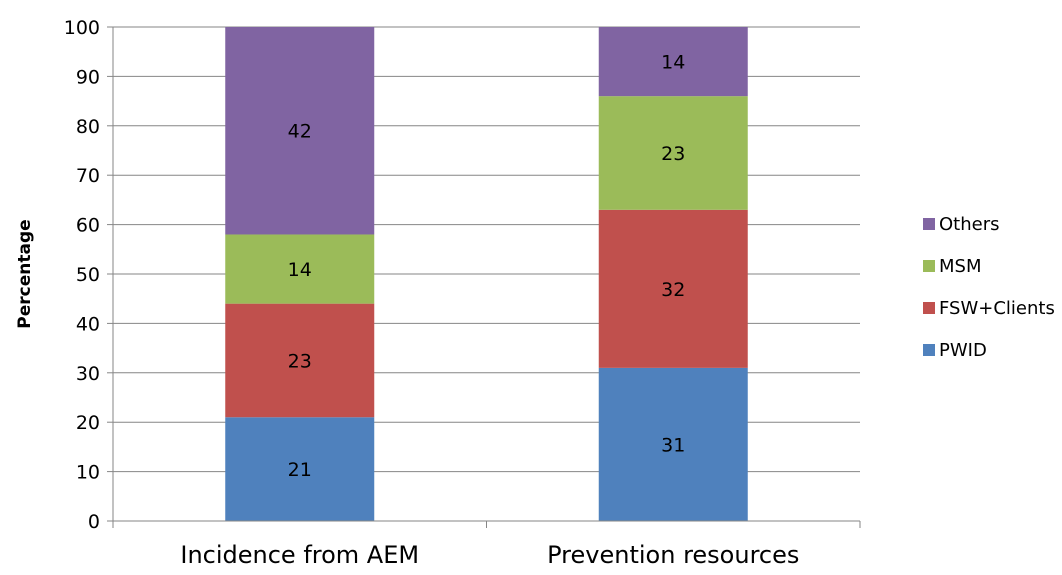  I want to click on data-label: 21, so click(300, 470).